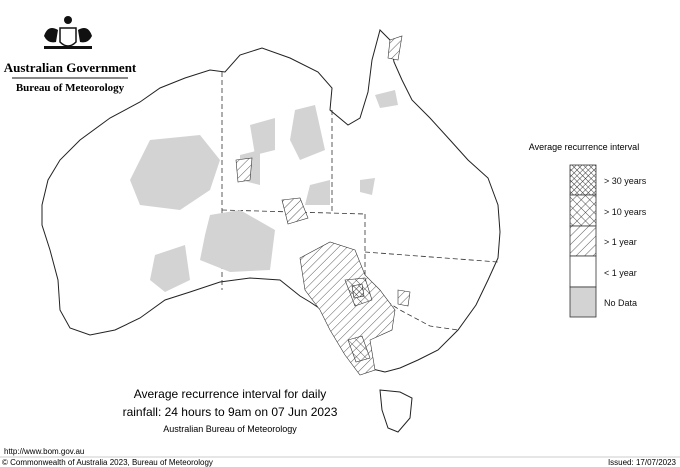 The image size is (680, 467). What do you see at coordinates (625, 181) in the screenshot?
I see `legend-label: > 30 years` at bounding box center [625, 181].